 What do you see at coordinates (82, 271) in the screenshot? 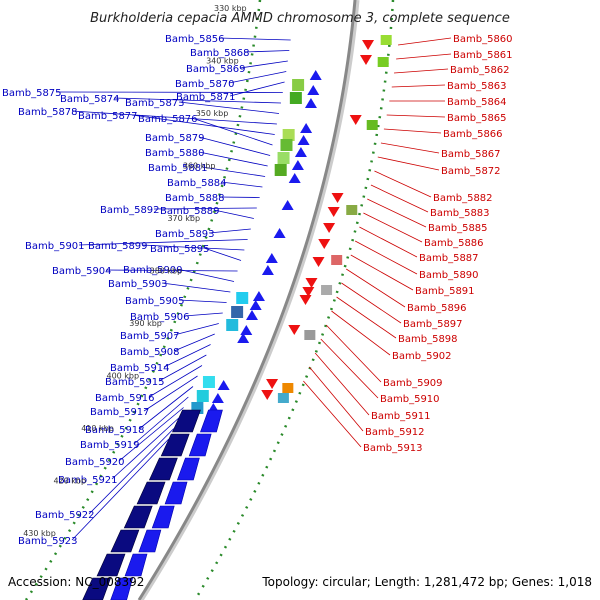
I see `gene-label-left: Bamb_5904` at bounding box center [82, 271].